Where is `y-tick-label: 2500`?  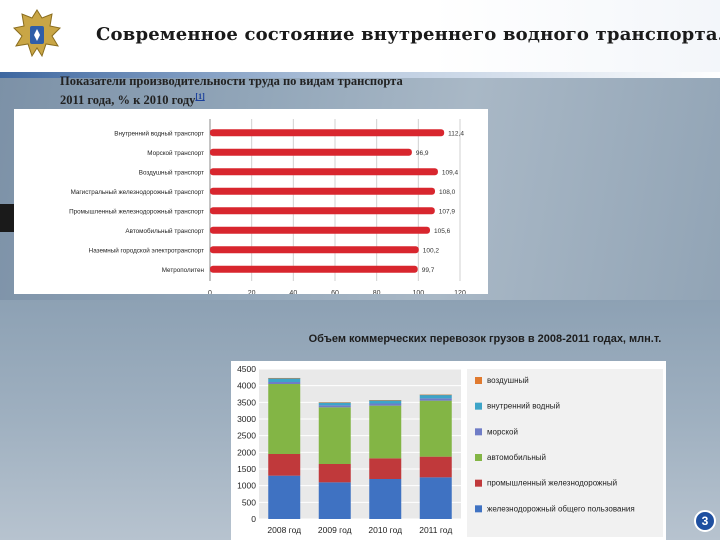
y-tick-label: 2500 is located at coordinates (246, 436).